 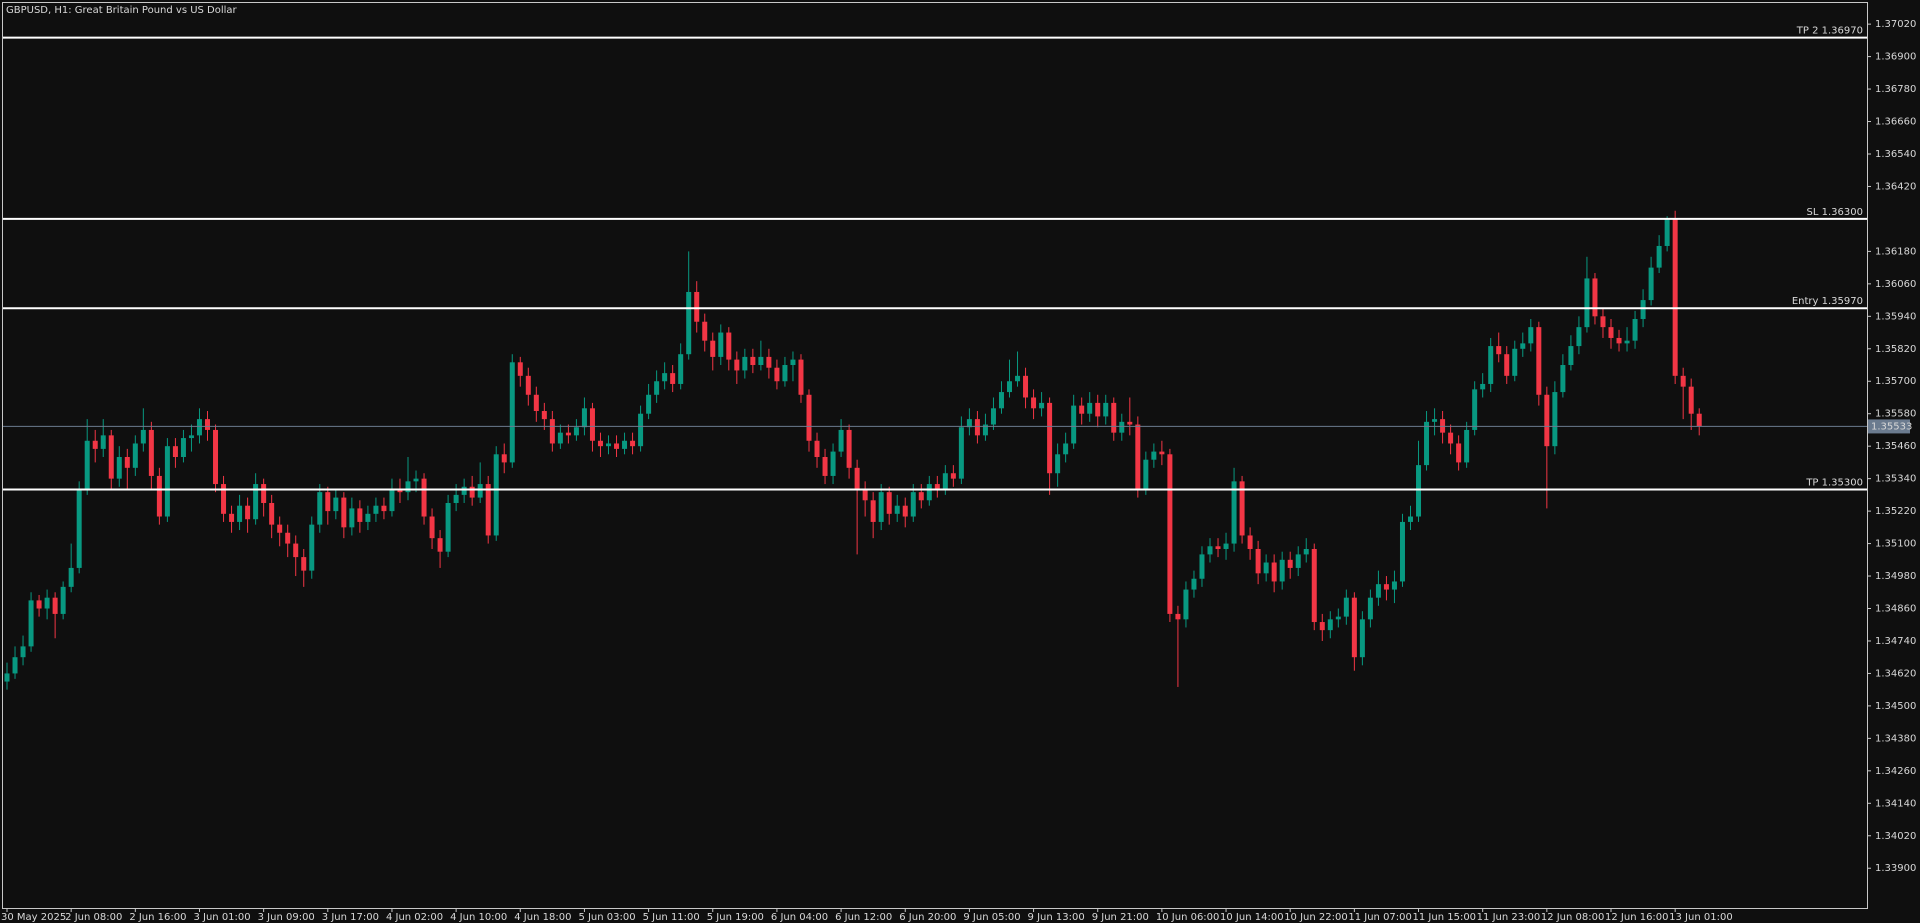 What do you see at coordinates (1895, 771) in the screenshot?
I see `y-tick-label: 1.34260` at bounding box center [1895, 771].